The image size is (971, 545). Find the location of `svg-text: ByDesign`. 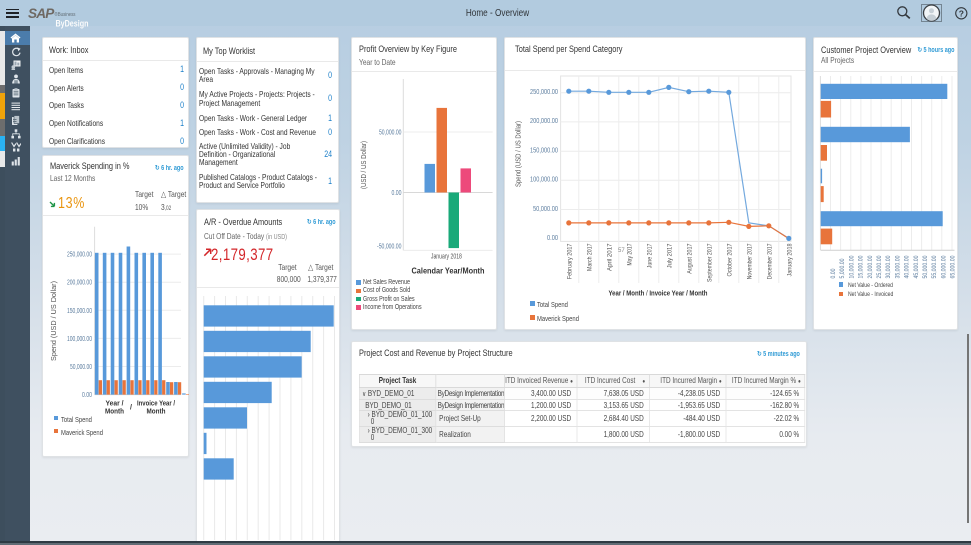

svg-text: ByDesign is located at coordinates (72, 23).